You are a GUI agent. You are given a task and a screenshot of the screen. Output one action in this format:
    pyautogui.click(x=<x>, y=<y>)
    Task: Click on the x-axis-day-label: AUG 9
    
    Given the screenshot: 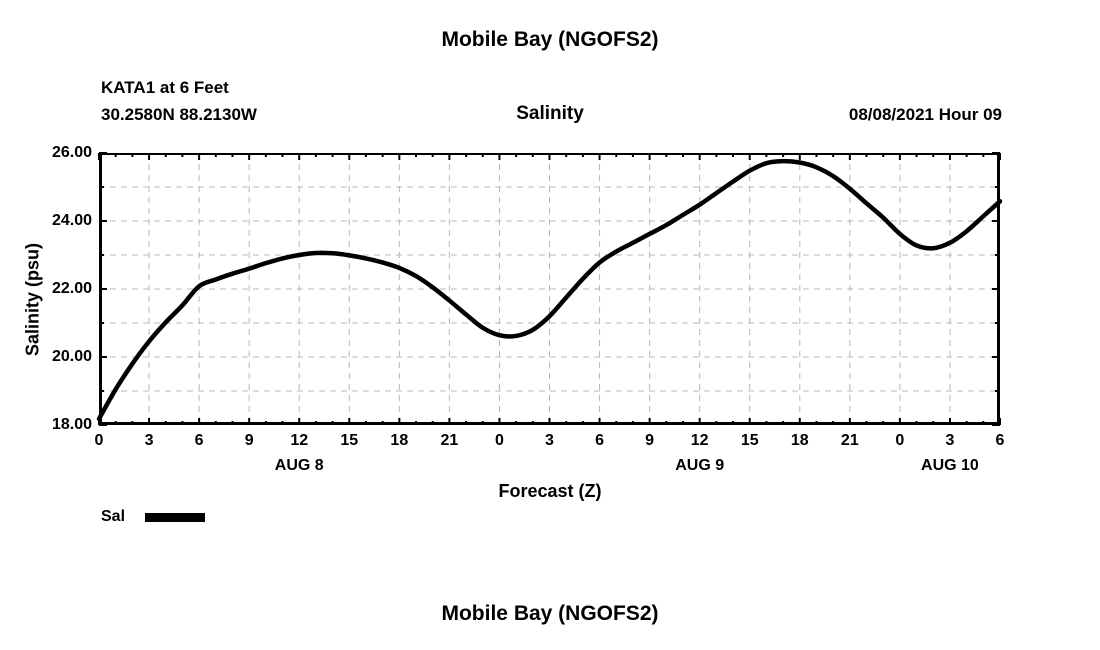 What is the action you would take?
    pyautogui.click(x=700, y=465)
    